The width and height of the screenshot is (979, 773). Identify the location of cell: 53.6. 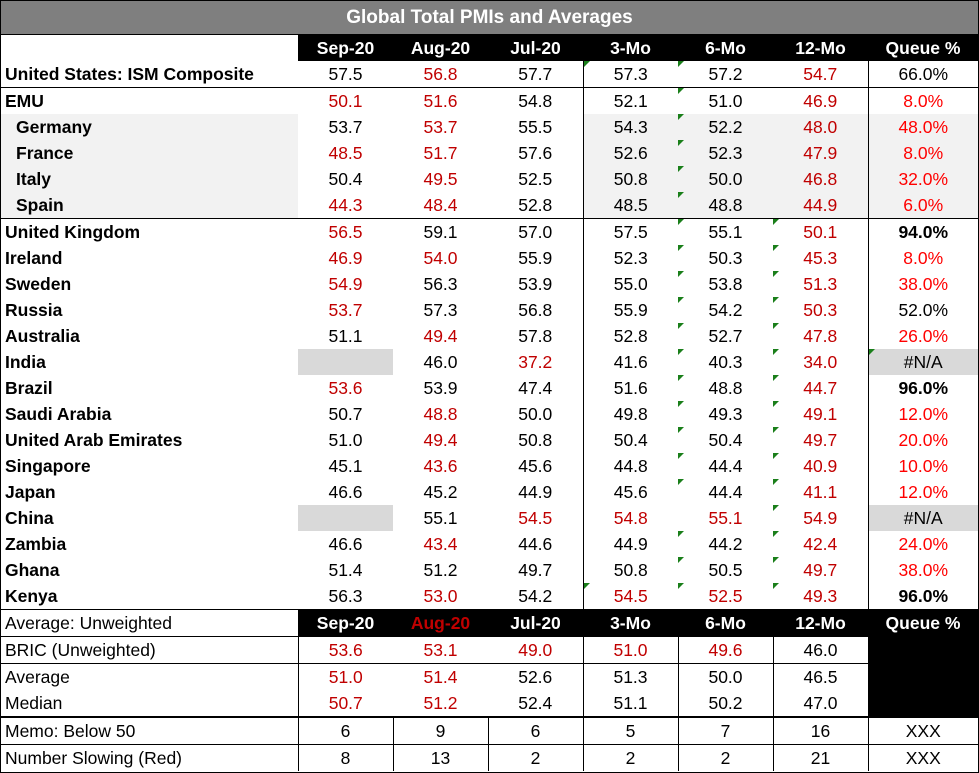
(345, 388).